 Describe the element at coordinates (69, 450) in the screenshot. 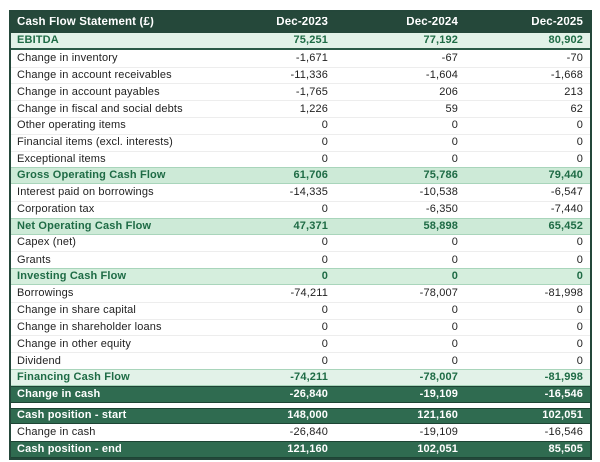

I see `row-label: Cash position - end` at that location.